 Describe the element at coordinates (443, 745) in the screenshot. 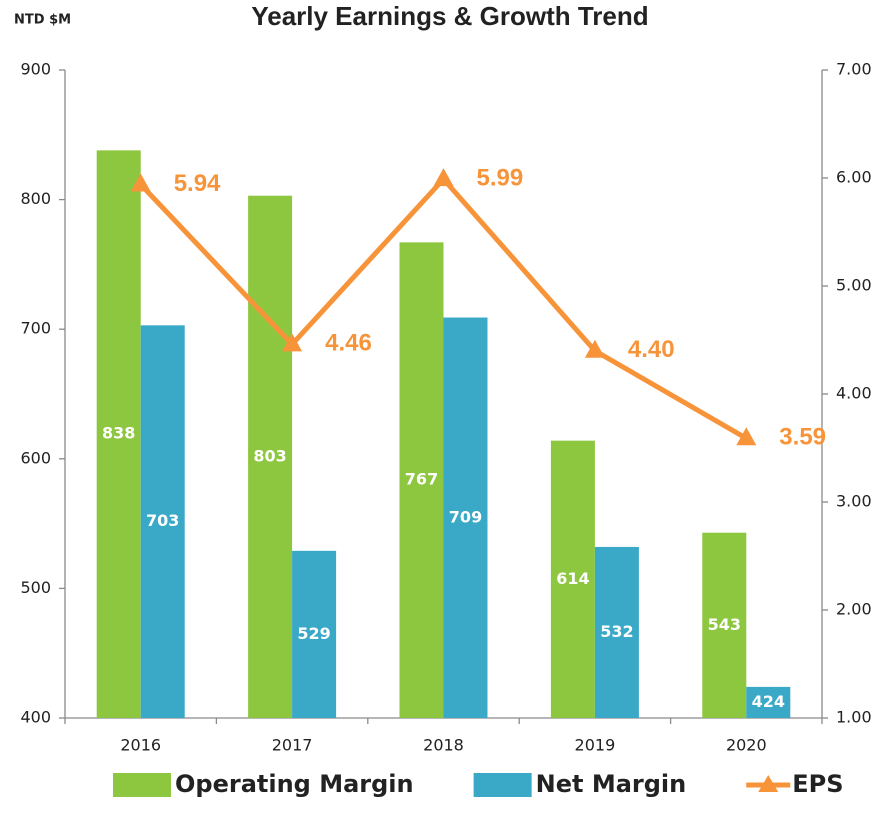

I see `x-tick-label: 2018` at that location.